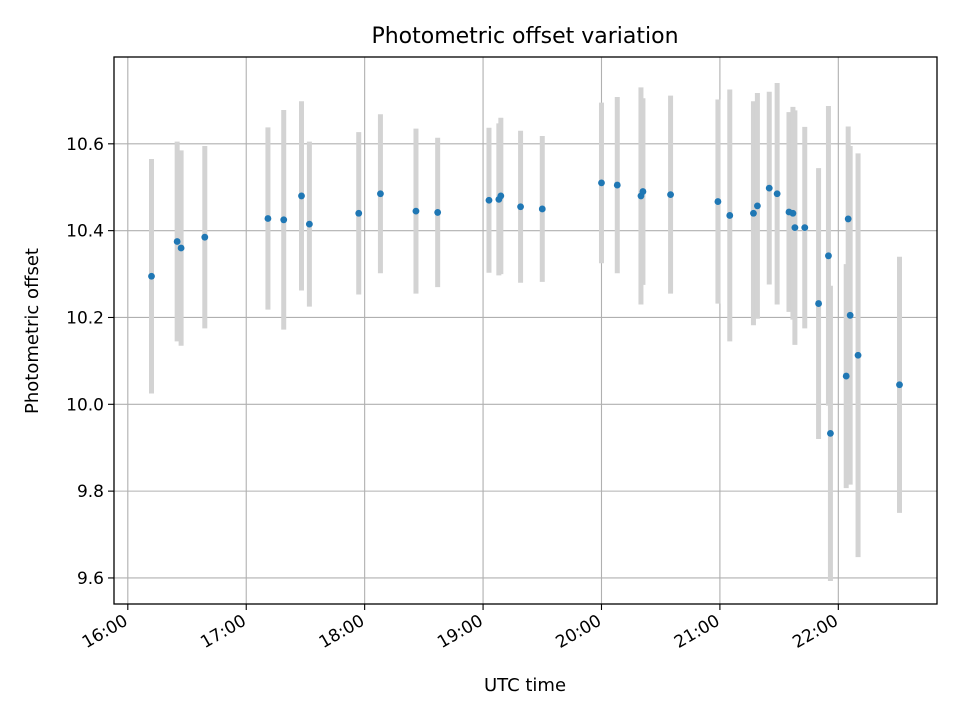  What do you see at coordinates (525, 685) in the screenshot?
I see `x-axis-label: UTC time` at bounding box center [525, 685].